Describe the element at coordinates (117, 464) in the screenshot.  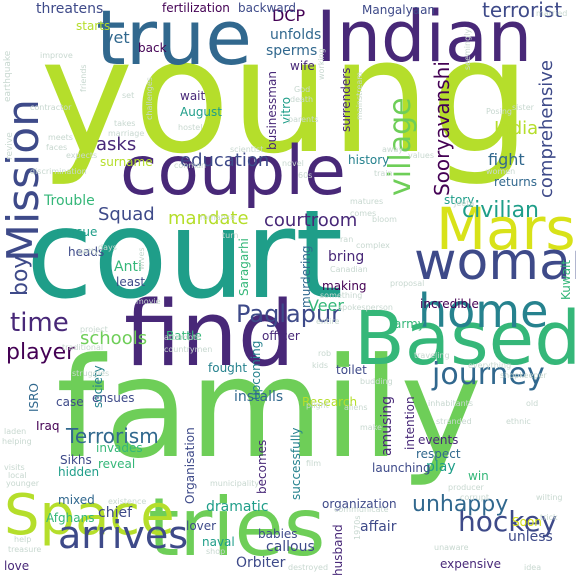
I see `word-reveal: reveal` at that location.